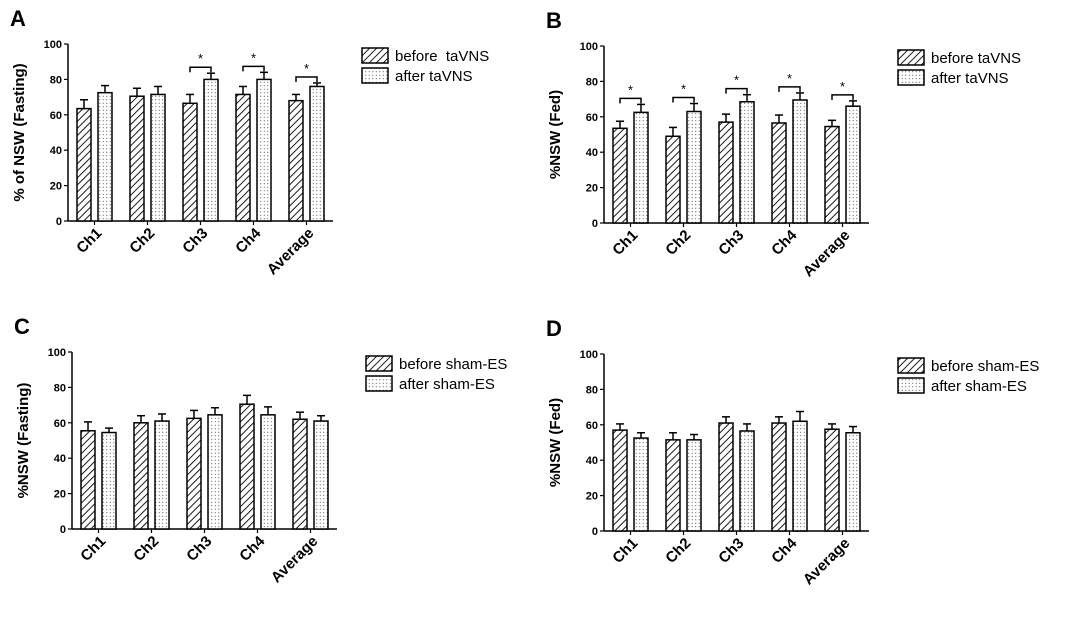 This screenshot has height=617, width=1080. Describe the element at coordinates (554, 328) in the screenshot. I see `panel-letter: D` at that location.